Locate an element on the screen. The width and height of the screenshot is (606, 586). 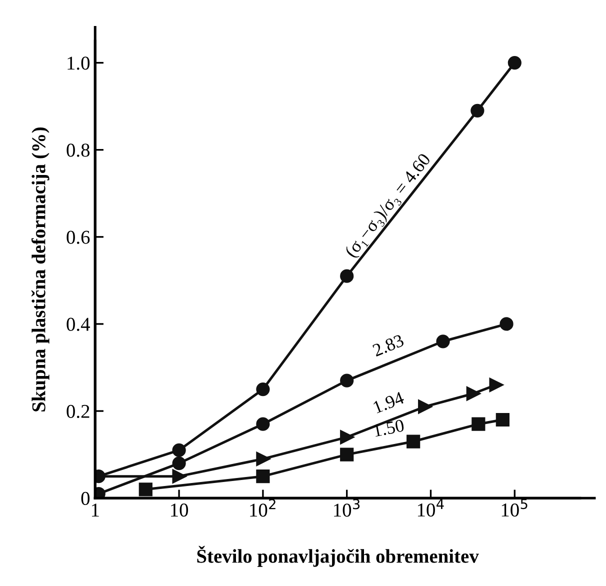
x-tick-label: 10$^{2}$ is located at coordinates (263, 508).